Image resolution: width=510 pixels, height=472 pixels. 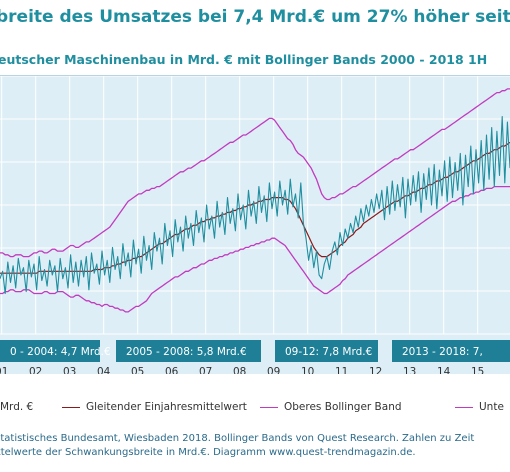 I want to click on x-tick-label: 05, so click(x=137, y=370).